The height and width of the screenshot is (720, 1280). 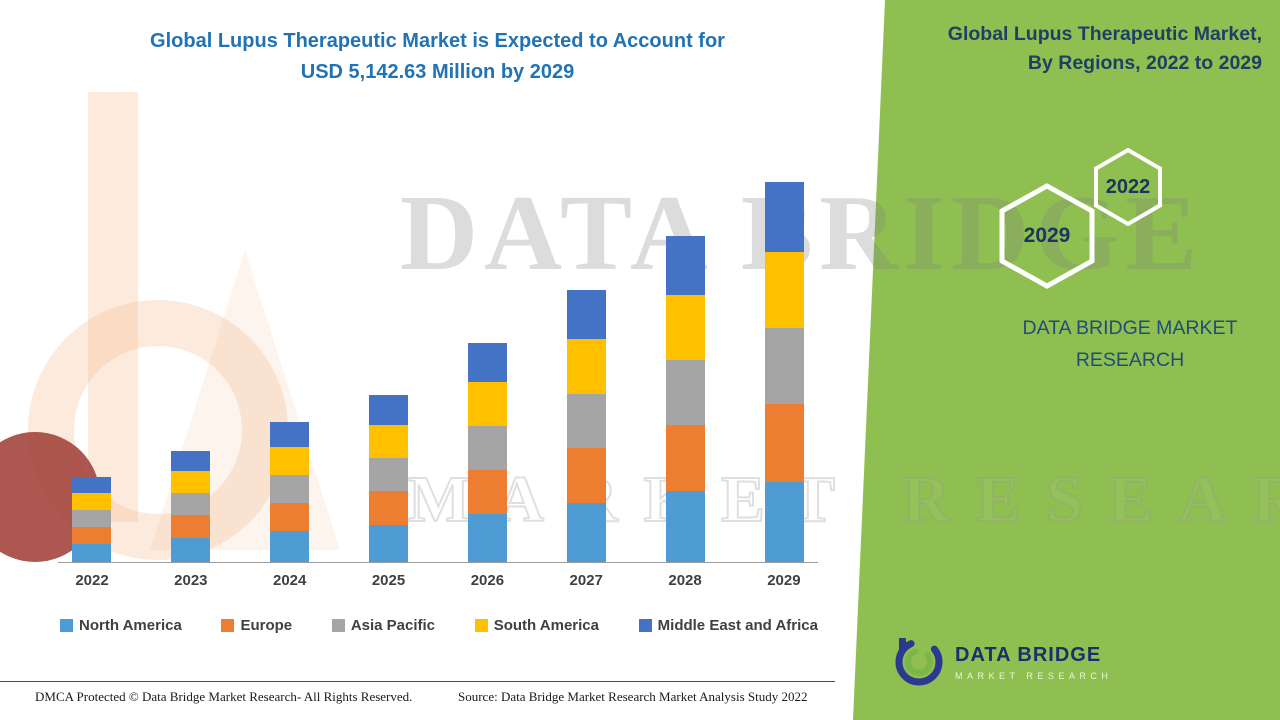 I want to click on bar-2024, so click(x=289, y=491).